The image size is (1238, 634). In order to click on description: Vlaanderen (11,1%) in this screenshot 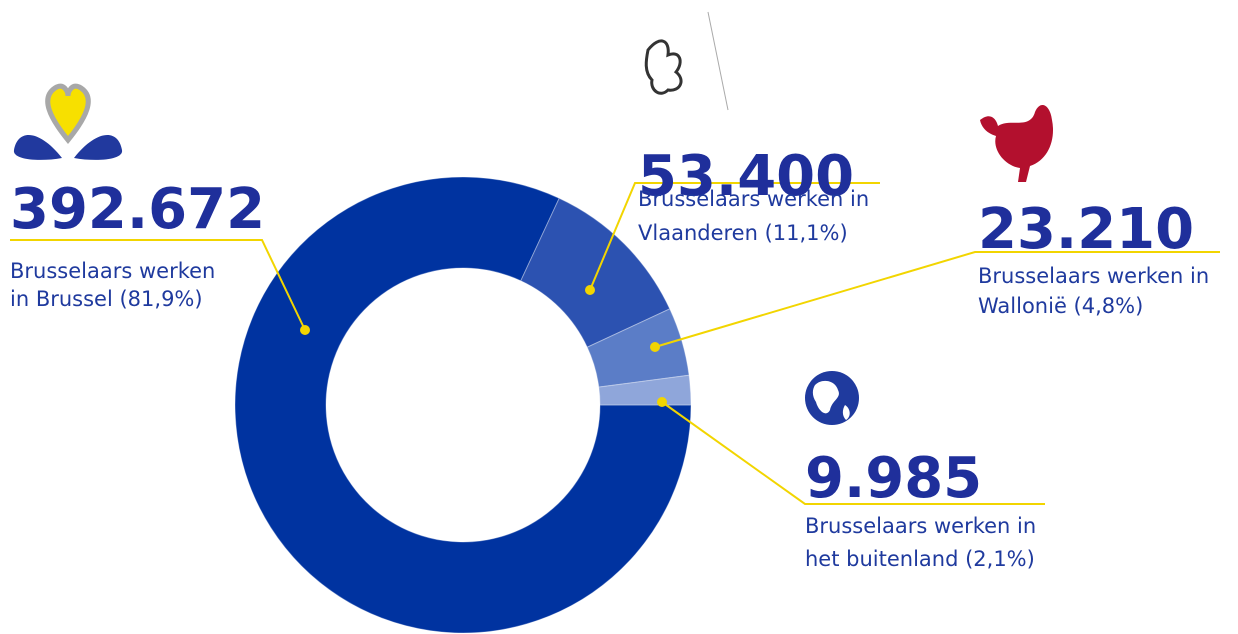, I will do `click(743, 233)`.